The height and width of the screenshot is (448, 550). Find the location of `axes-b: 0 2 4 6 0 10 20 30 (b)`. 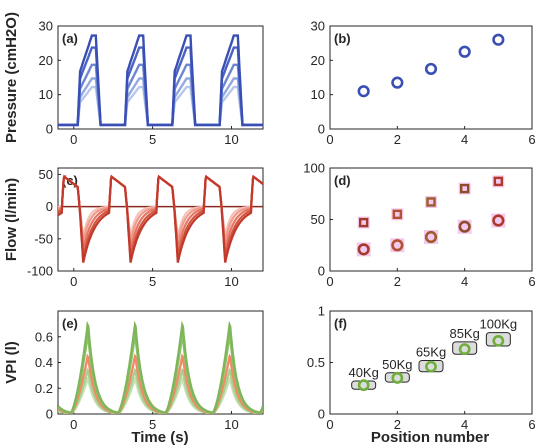

axes-b: 0 2 4 6 0 10 20 30 (b) is located at coordinates (423, 83).